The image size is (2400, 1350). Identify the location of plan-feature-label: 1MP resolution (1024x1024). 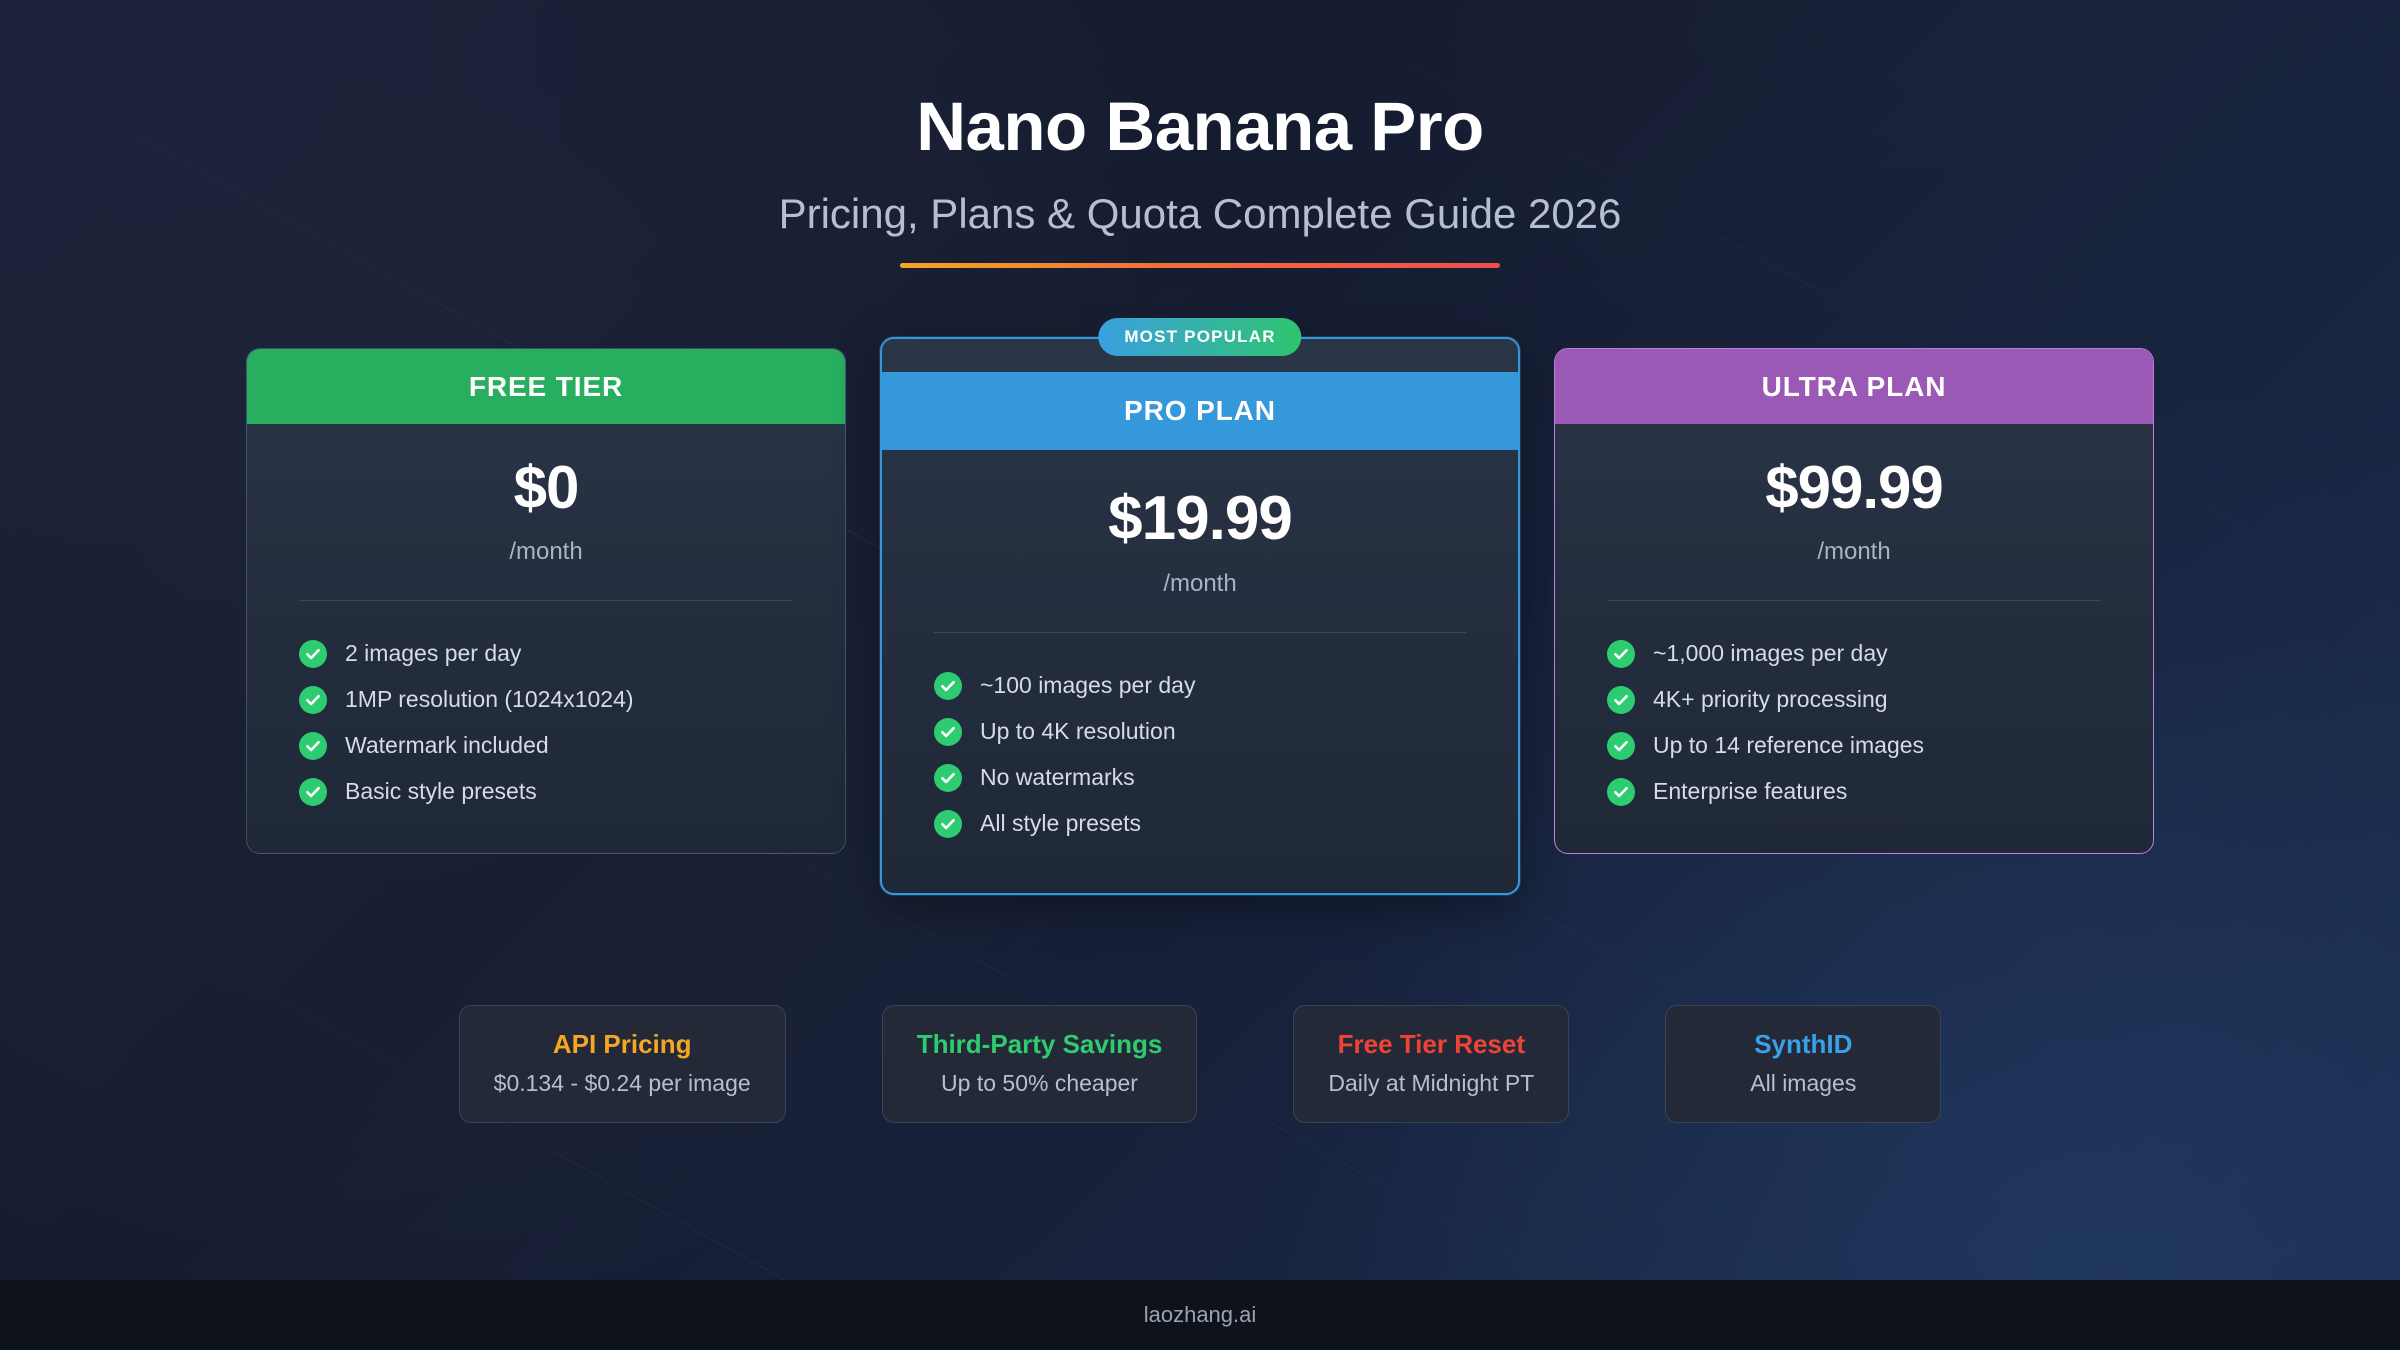
(489, 699).